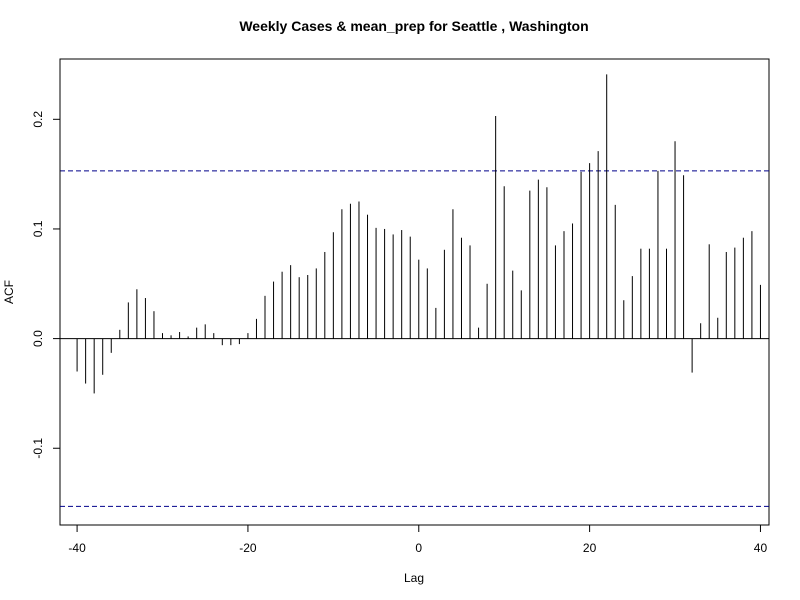 The height and width of the screenshot is (600, 800). I want to click on x-tick-label: 0, so click(418, 548).